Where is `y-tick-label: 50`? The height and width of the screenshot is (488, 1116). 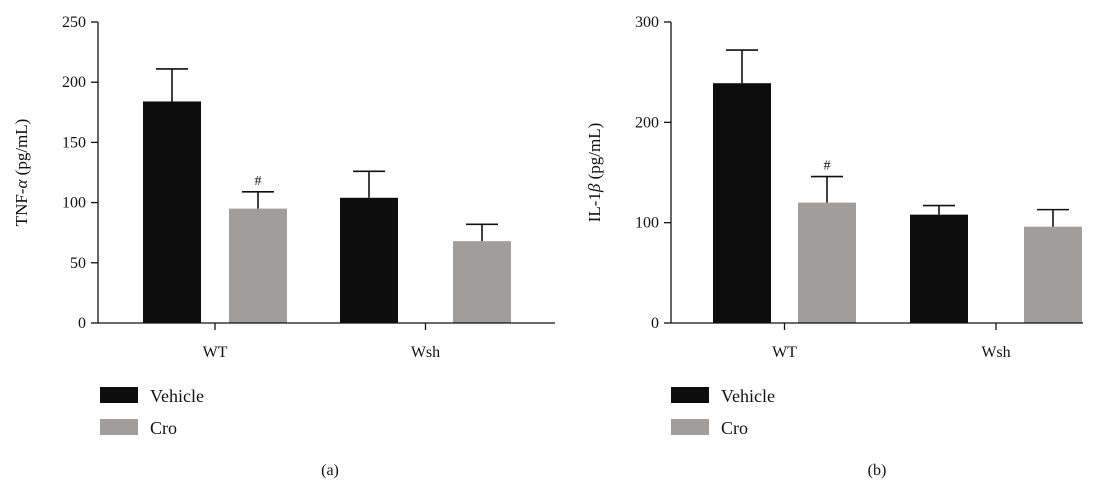 y-tick-label: 50 is located at coordinates (78, 263).